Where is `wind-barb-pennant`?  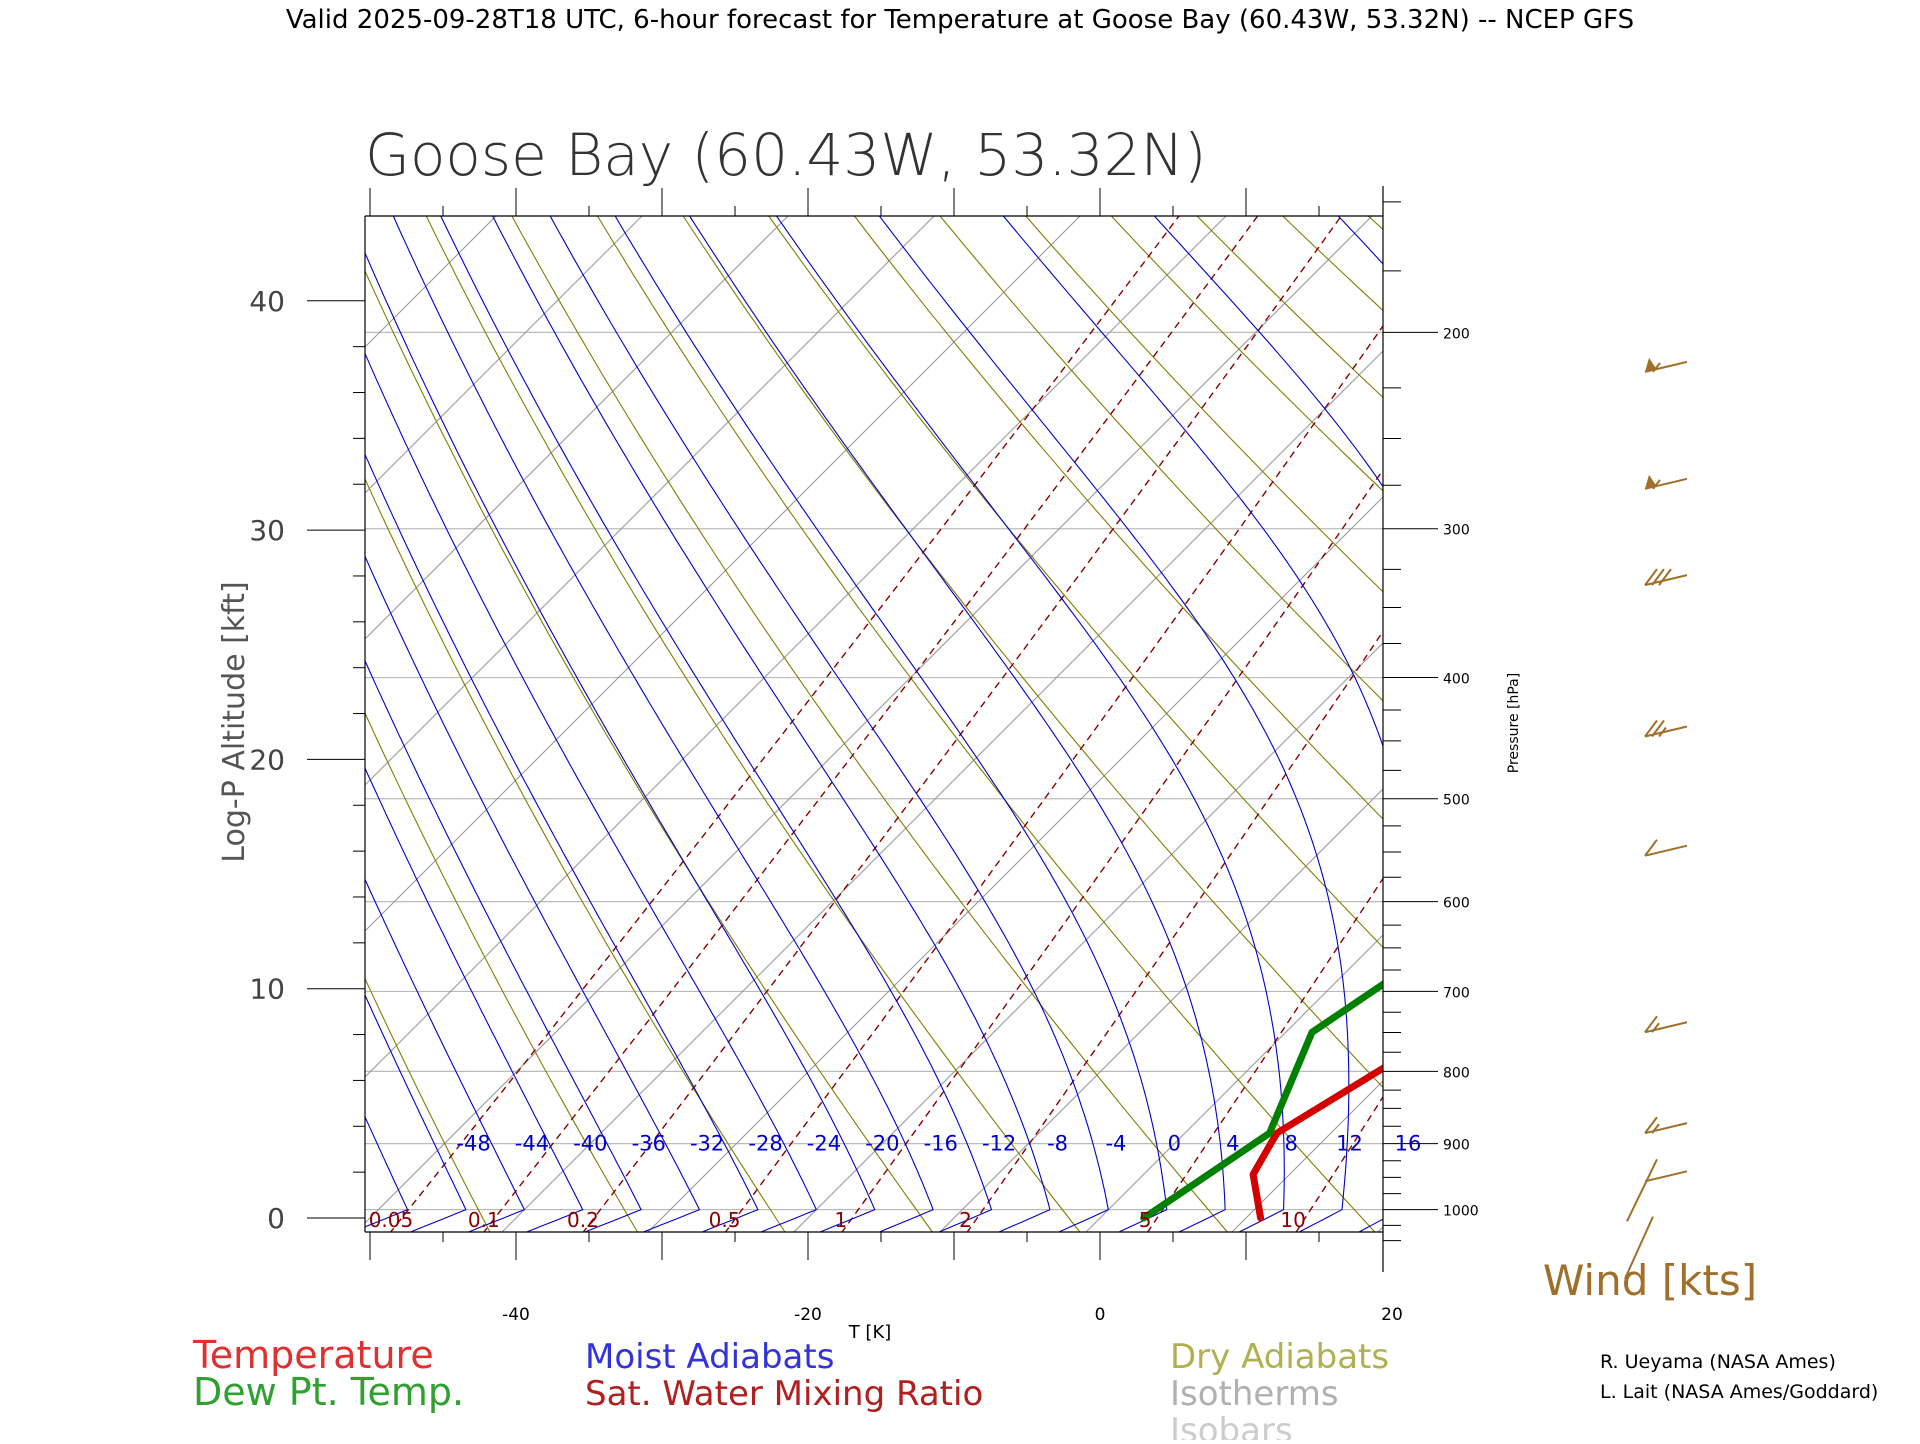 wind-barb-pennant is located at coordinates (1651, 364).